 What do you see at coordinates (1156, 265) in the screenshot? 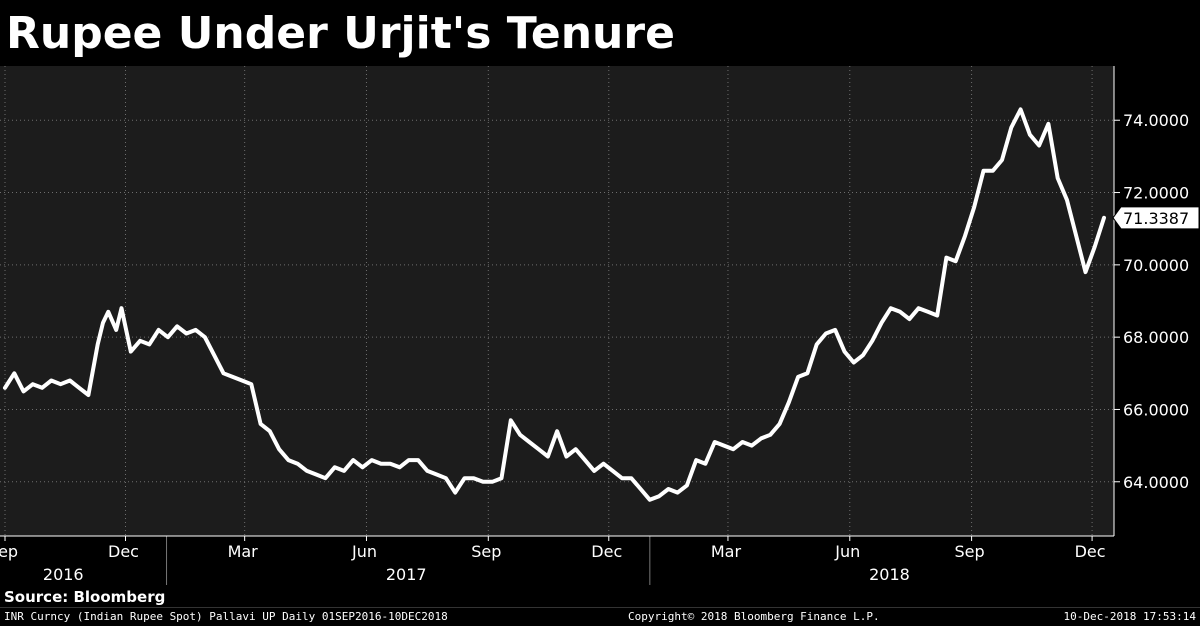
I see `y-tick-label: 70.0000` at bounding box center [1156, 265].